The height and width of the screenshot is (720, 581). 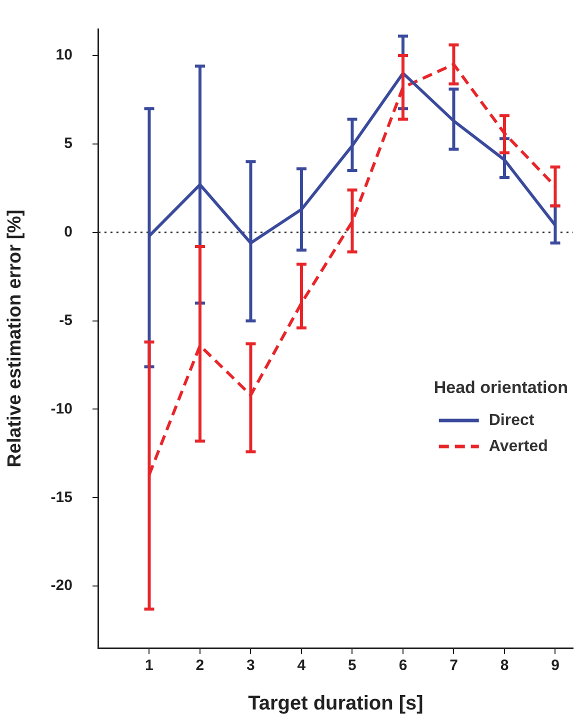 I want to click on y-tick-label: -5, so click(x=65, y=320).